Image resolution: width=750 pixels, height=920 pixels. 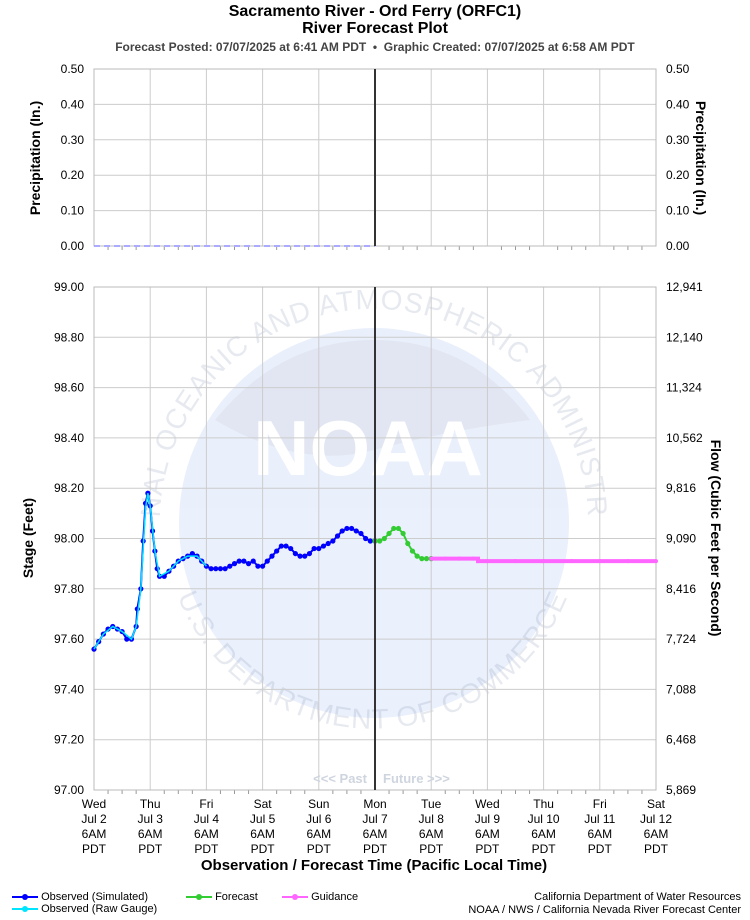 What do you see at coordinates (99, 909) in the screenshot?
I see `legend-label-observed-raw: Observed (Raw Gauge)` at bounding box center [99, 909].